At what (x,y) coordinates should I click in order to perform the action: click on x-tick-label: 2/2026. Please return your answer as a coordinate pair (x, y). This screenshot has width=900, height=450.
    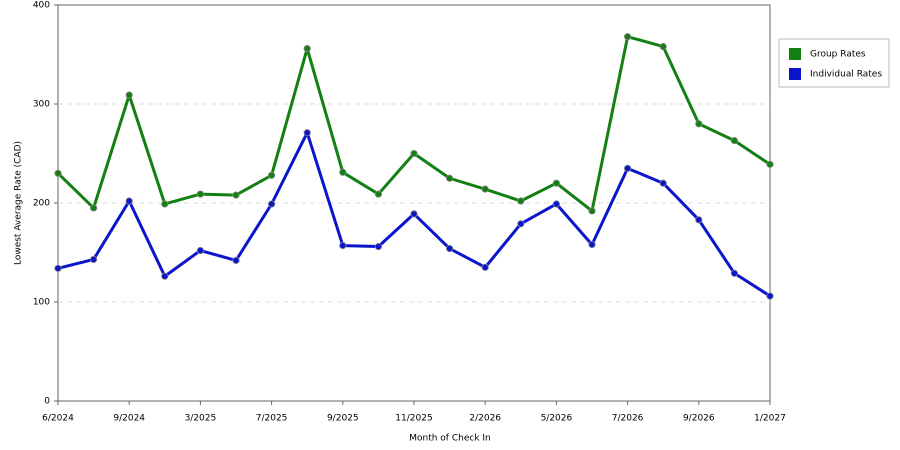
    Looking at the image, I should click on (485, 419).